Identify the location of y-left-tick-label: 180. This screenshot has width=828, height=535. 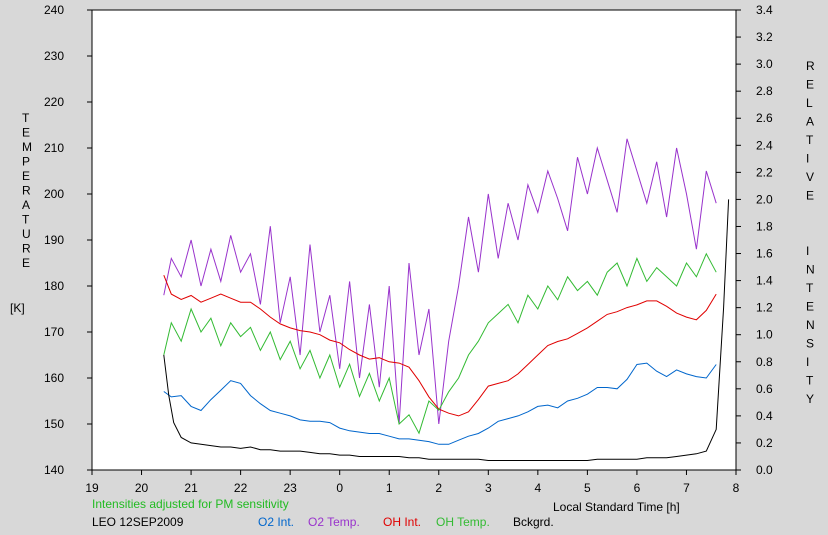
(54, 286).